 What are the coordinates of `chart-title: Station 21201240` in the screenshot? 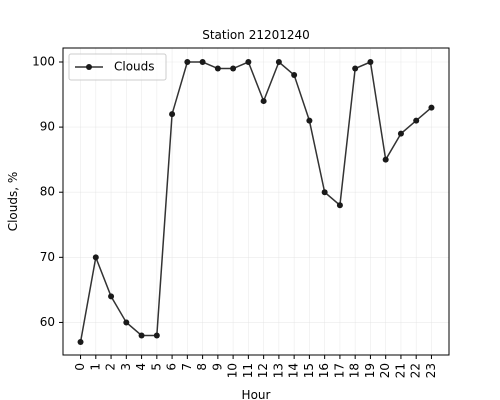 It's located at (256, 35).